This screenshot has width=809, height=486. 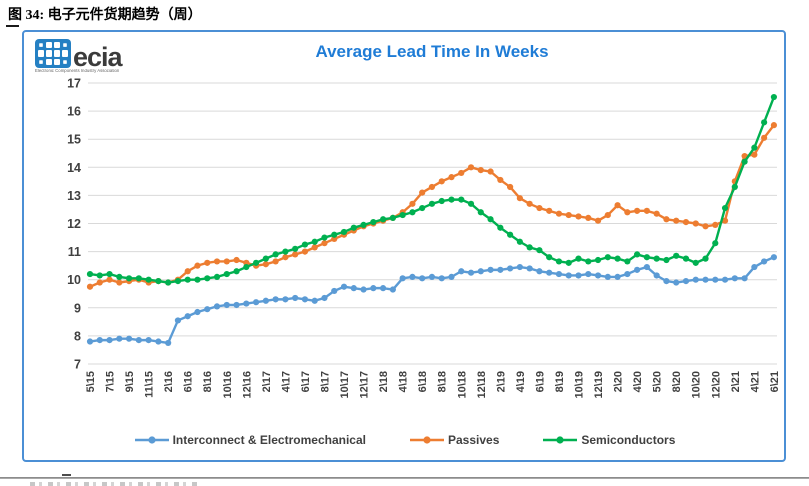 What do you see at coordinates (345, 385) in the screenshot?
I see `svg-text: 10\17` at bounding box center [345, 385].